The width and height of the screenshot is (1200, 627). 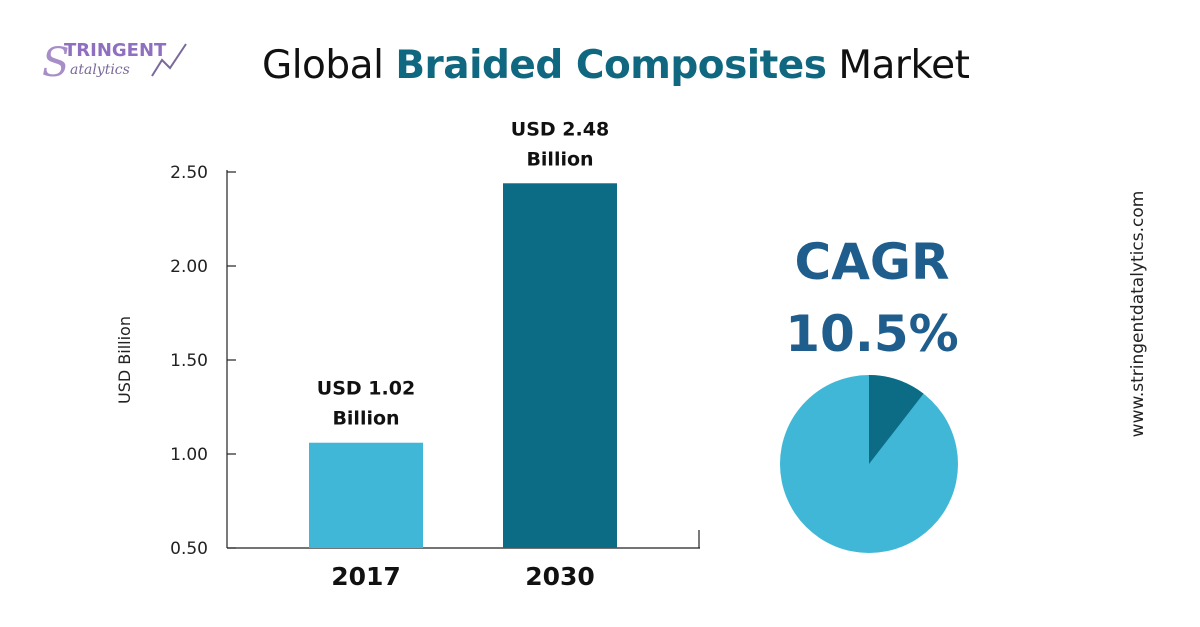 What do you see at coordinates (611, 65) in the screenshot?
I see `title-highlight: Braided Composites` at bounding box center [611, 65].